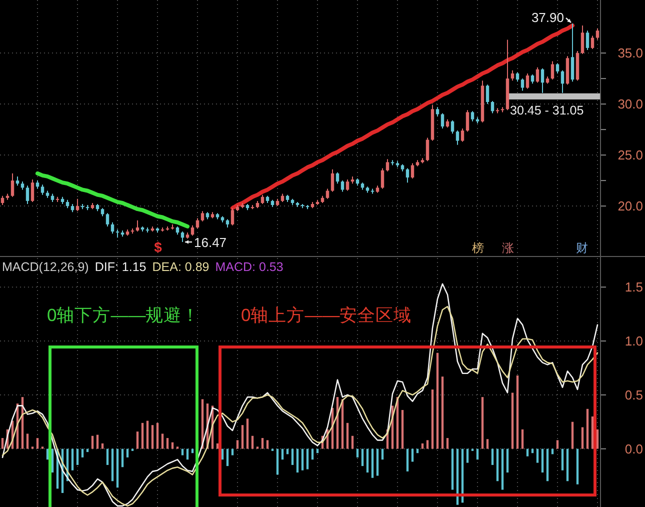  I want to click on annotation: $, so click(158, 247).